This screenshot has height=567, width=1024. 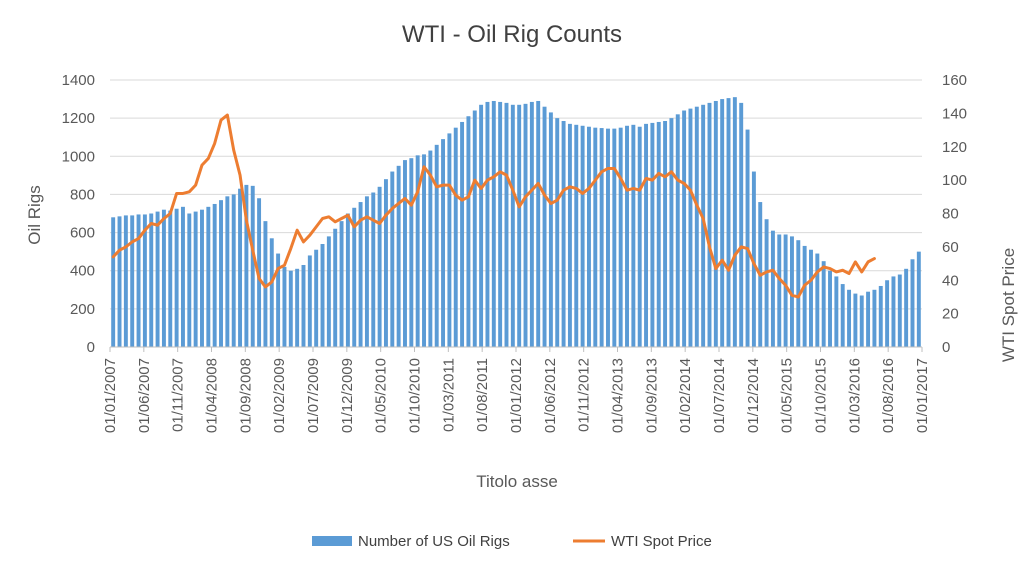 I want to click on x-tick-label: 01/02/2014, so click(x=685, y=395).